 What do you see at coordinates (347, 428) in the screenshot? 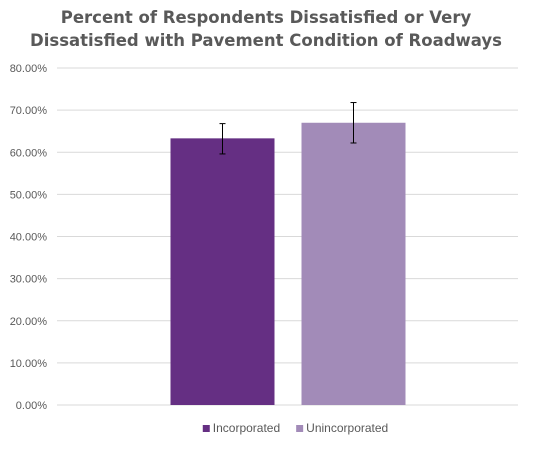
I see `legend-label: Unincorporated` at bounding box center [347, 428].